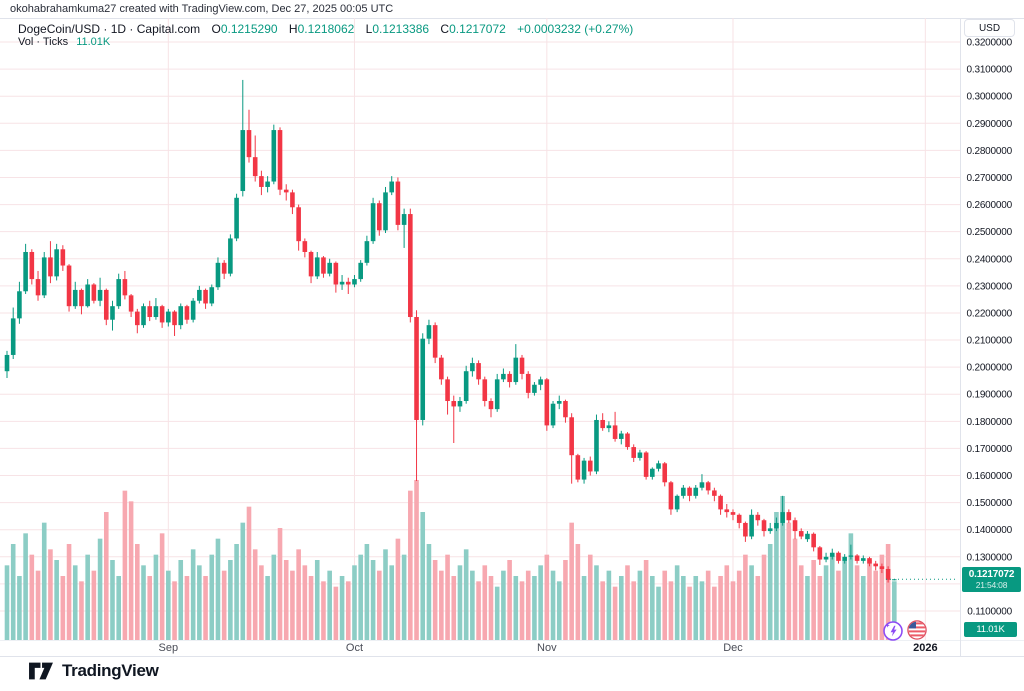 This screenshot has width=1024, height=691. I want to click on time-axis-label: 2026, so click(925, 648).